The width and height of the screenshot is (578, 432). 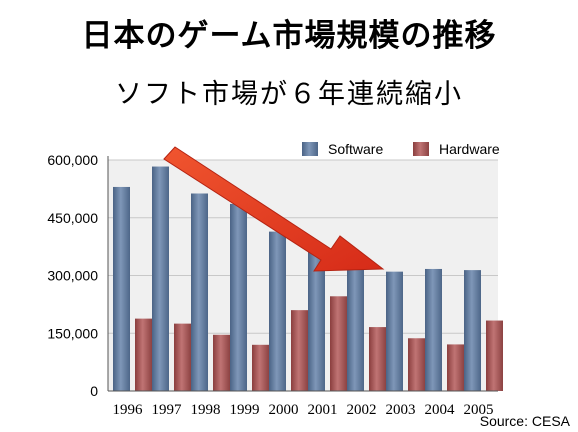 What do you see at coordinates (289, 36) in the screenshot?
I see `page-title: 日本のゲーム市場規模の推移` at bounding box center [289, 36].